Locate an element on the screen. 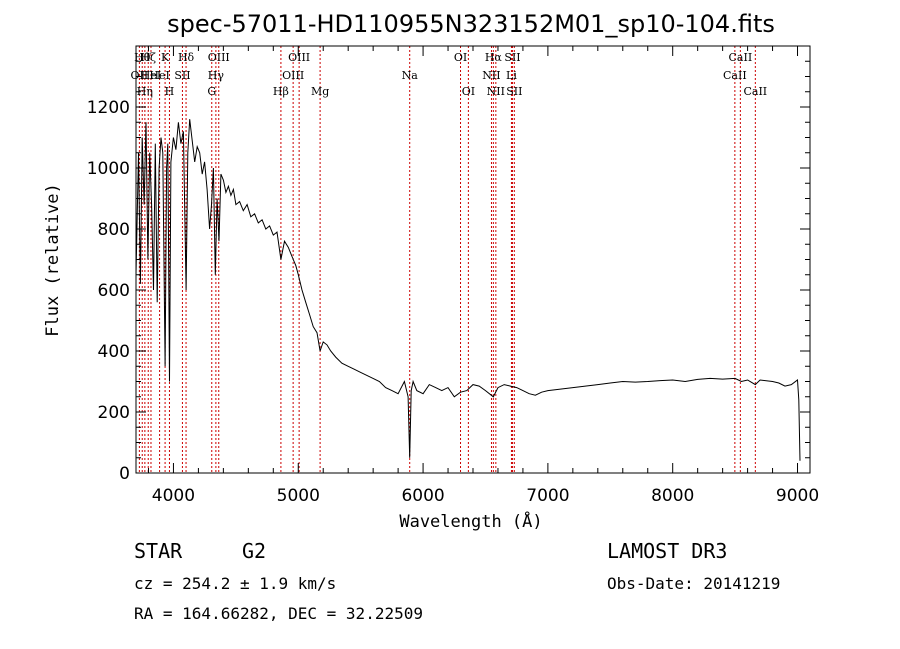 The height and width of the screenshot is (649, 900). spectral-line-label: H is located at coordinates (170, 91).